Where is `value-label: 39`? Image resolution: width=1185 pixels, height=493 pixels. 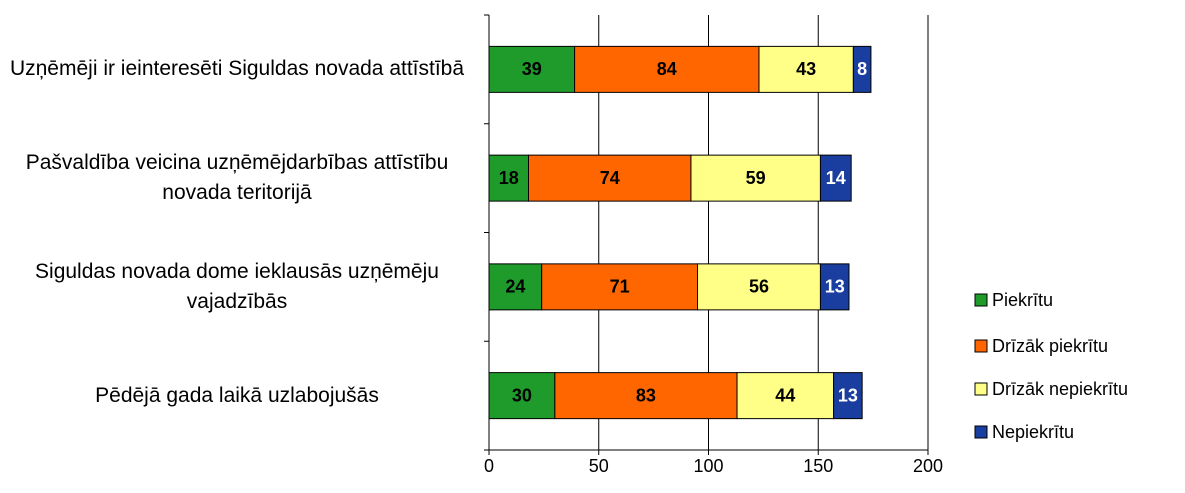
value-label: 39 is located at coordinates (532, 69).